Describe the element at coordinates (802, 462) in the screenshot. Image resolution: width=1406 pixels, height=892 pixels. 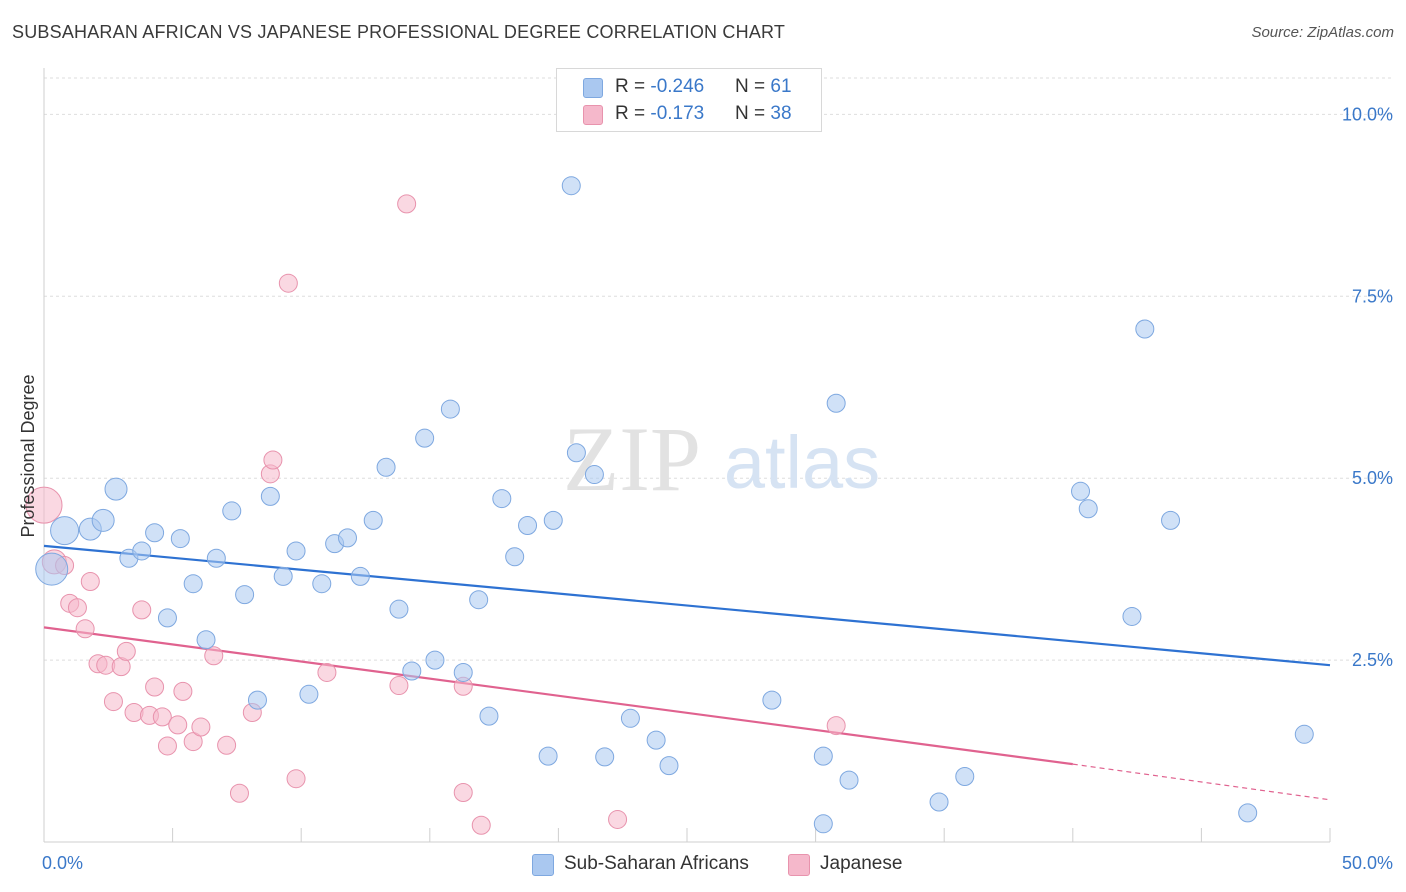
I see `watermark-atlas: atlas` at that location.